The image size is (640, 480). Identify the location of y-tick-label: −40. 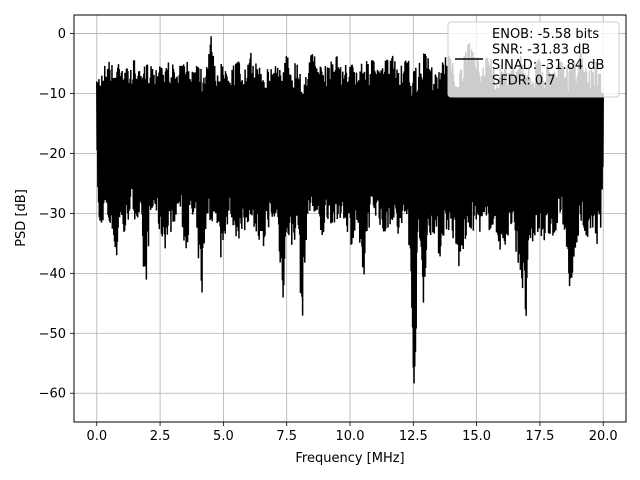
(52, 274).